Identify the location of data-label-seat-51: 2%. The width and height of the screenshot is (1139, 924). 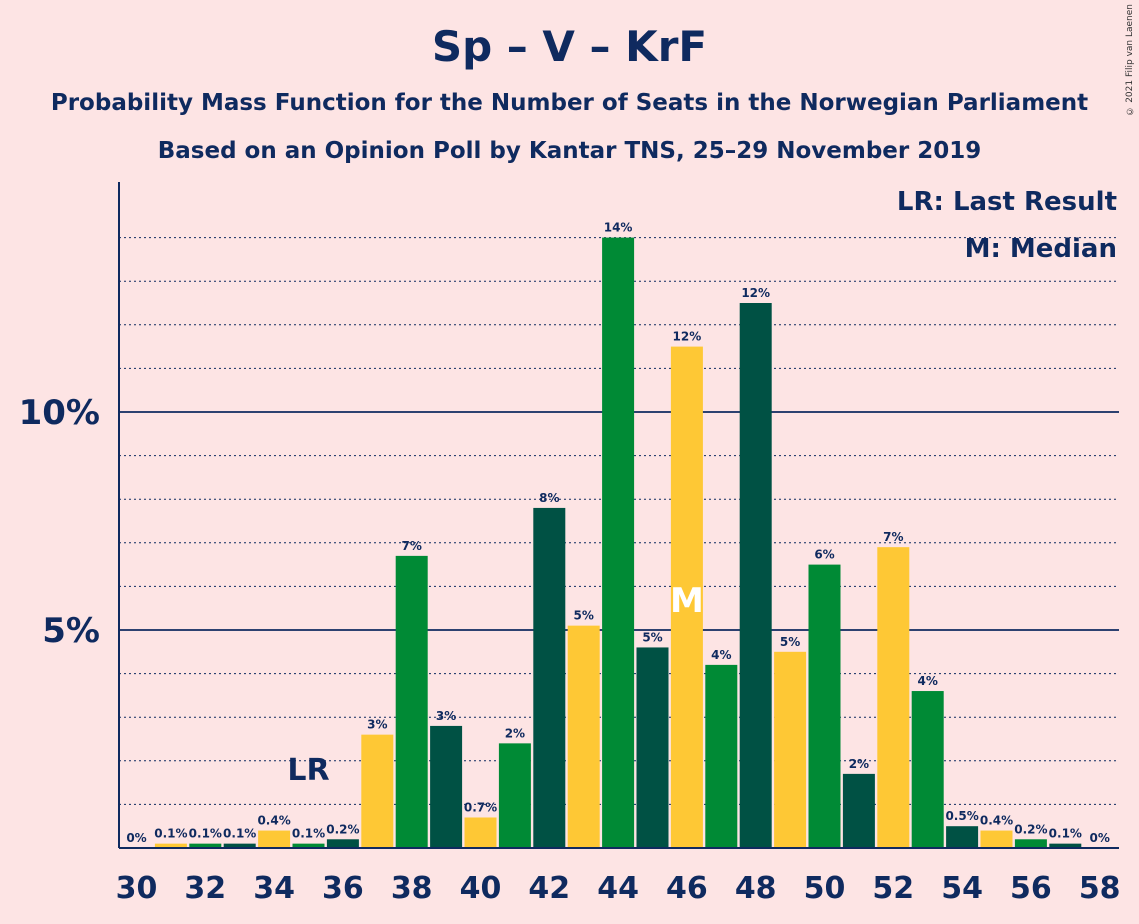
(859, 764).